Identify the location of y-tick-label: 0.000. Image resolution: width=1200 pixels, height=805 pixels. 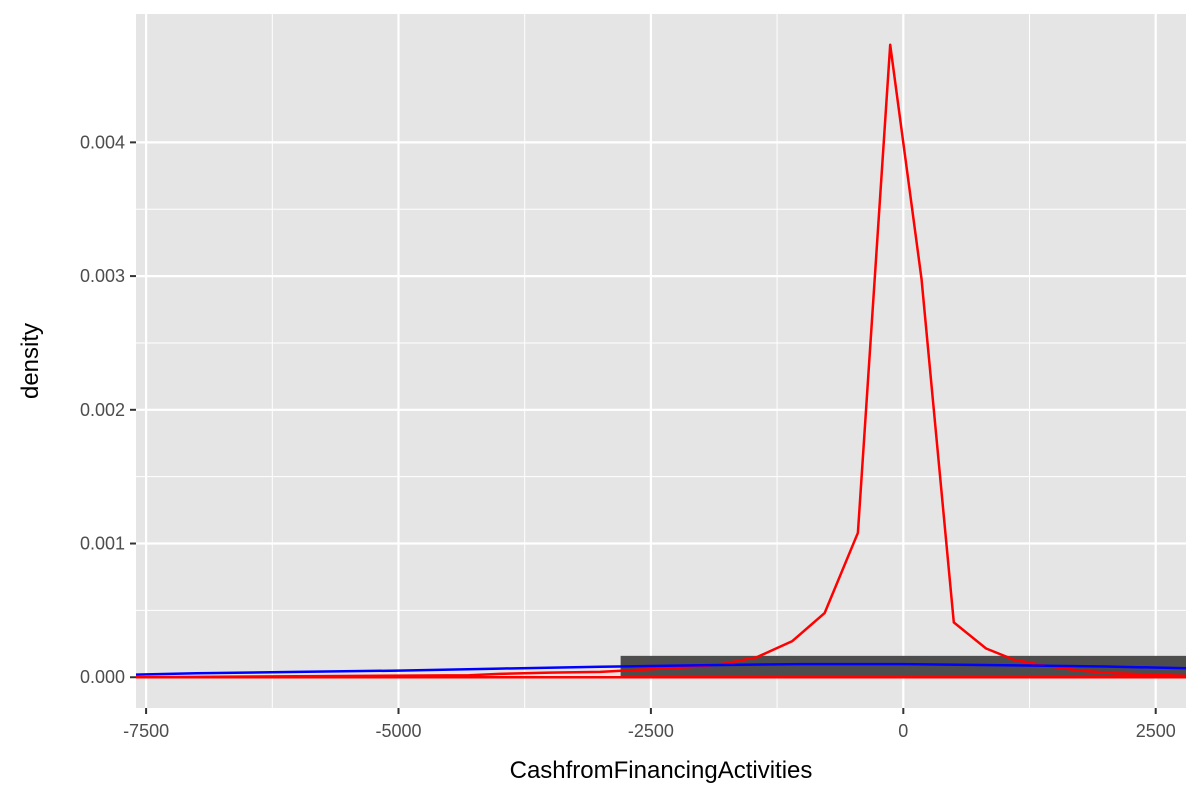
(102, 677).